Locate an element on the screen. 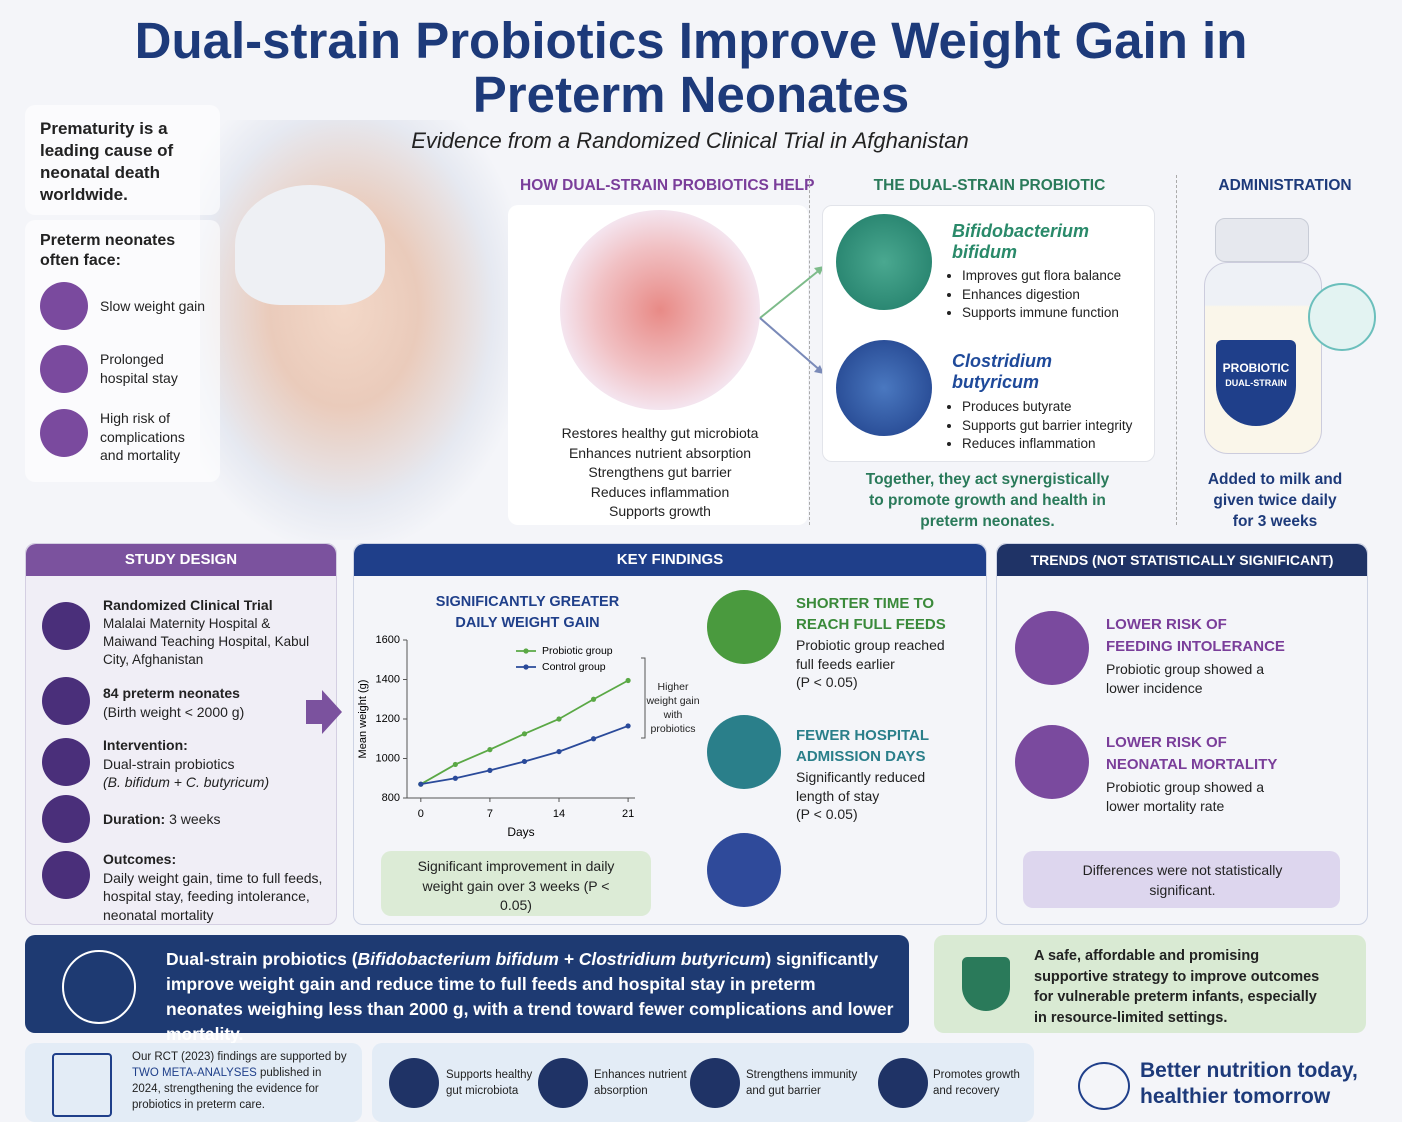 The image size is (1402, 1122). fact-box is located at coordinates (122, 160).